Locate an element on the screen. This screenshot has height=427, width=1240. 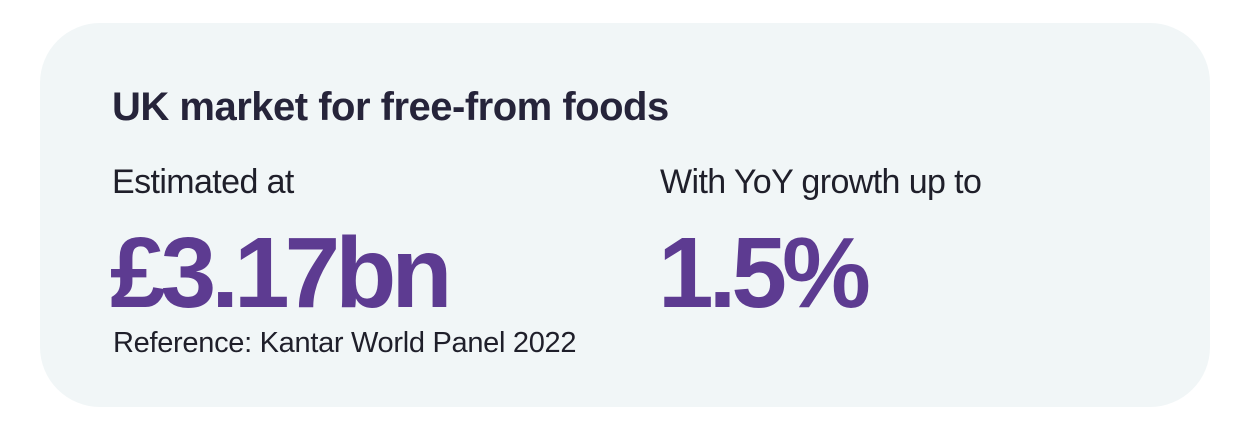
growth-label: With YoY growth up to is located at coordinates (821, 182).